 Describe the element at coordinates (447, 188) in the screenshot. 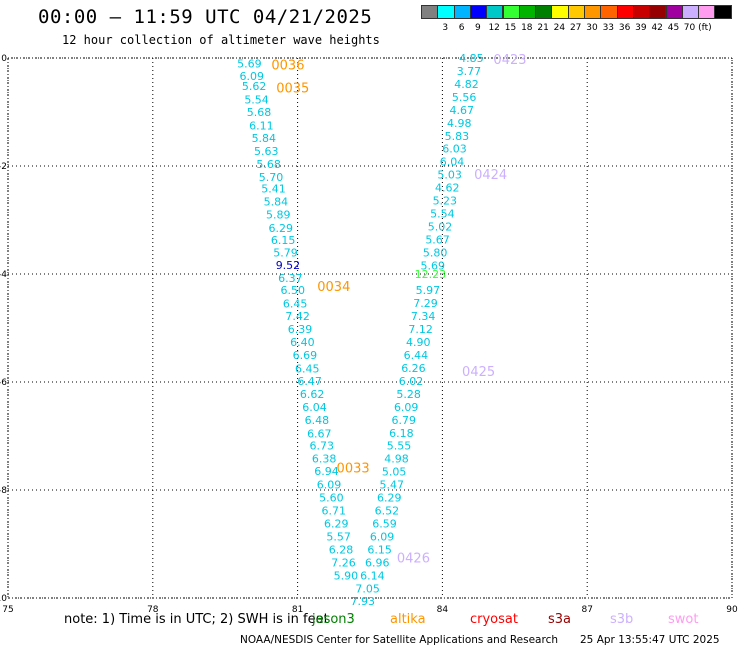

I see `data-point-label: 4.62` at that location.